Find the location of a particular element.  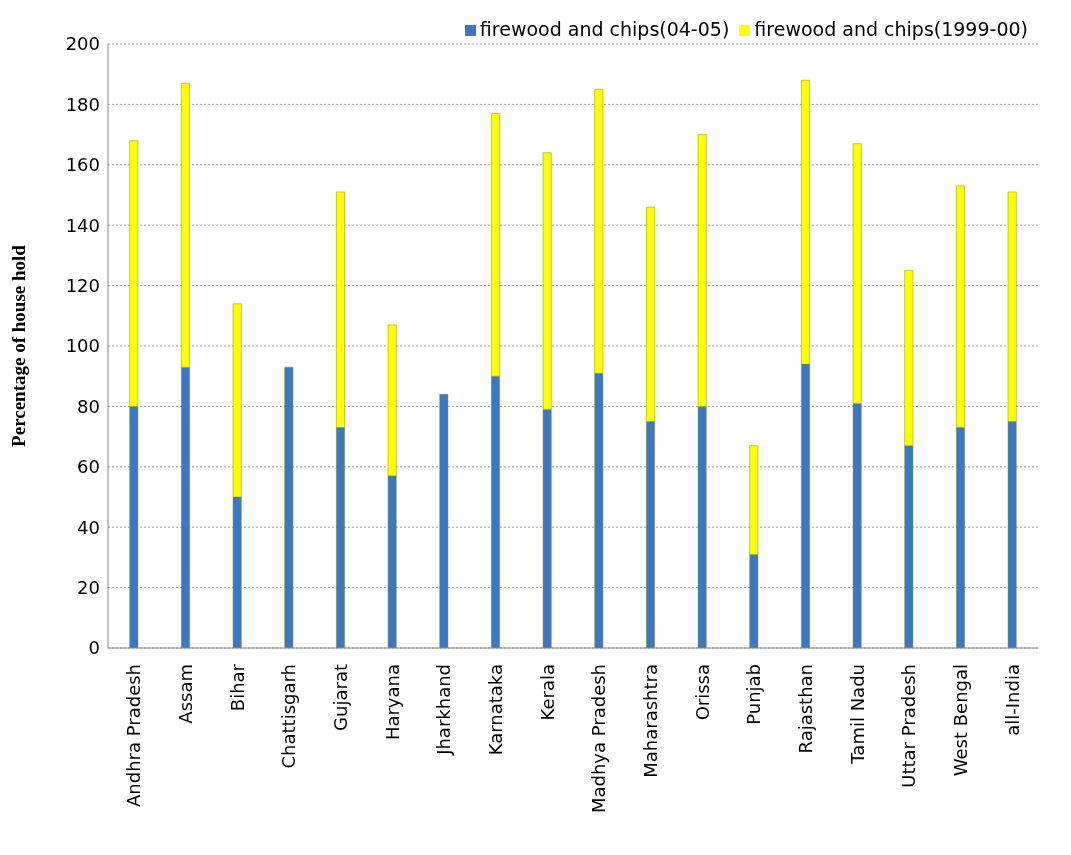

y-tick-label: 140 is located at coordinates (82, 225).